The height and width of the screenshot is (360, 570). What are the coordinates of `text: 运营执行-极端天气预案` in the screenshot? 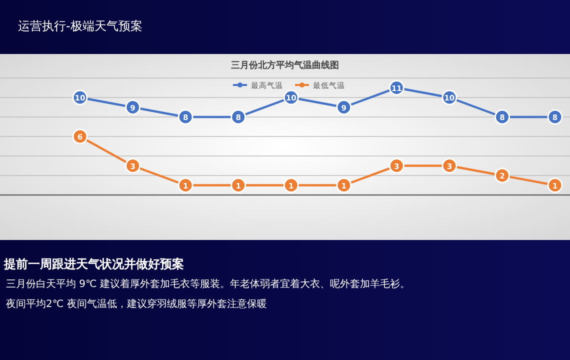 It's located at (80, 26).